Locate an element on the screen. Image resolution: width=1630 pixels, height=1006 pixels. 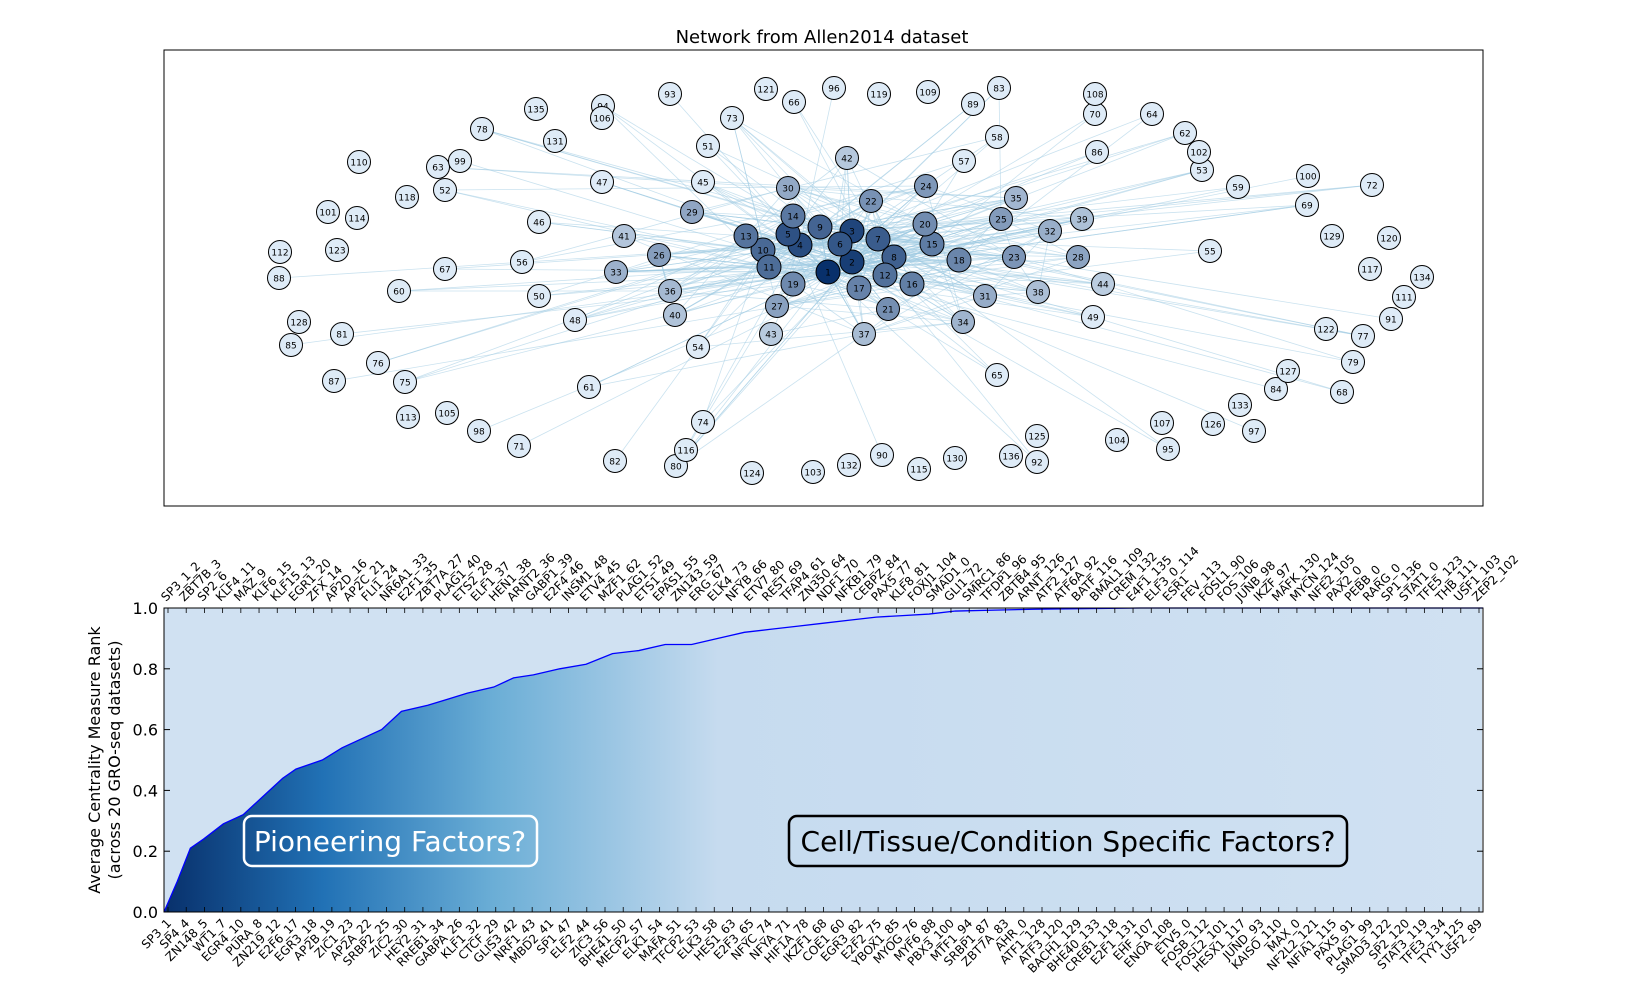
network-node: 96 is located at coordinates (834, 88).